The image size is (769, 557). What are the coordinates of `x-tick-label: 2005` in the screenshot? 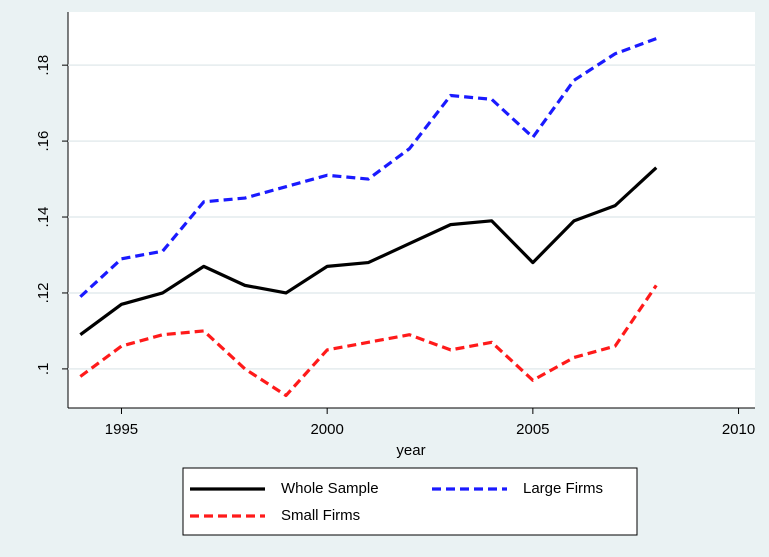 It's located at (532, 429).